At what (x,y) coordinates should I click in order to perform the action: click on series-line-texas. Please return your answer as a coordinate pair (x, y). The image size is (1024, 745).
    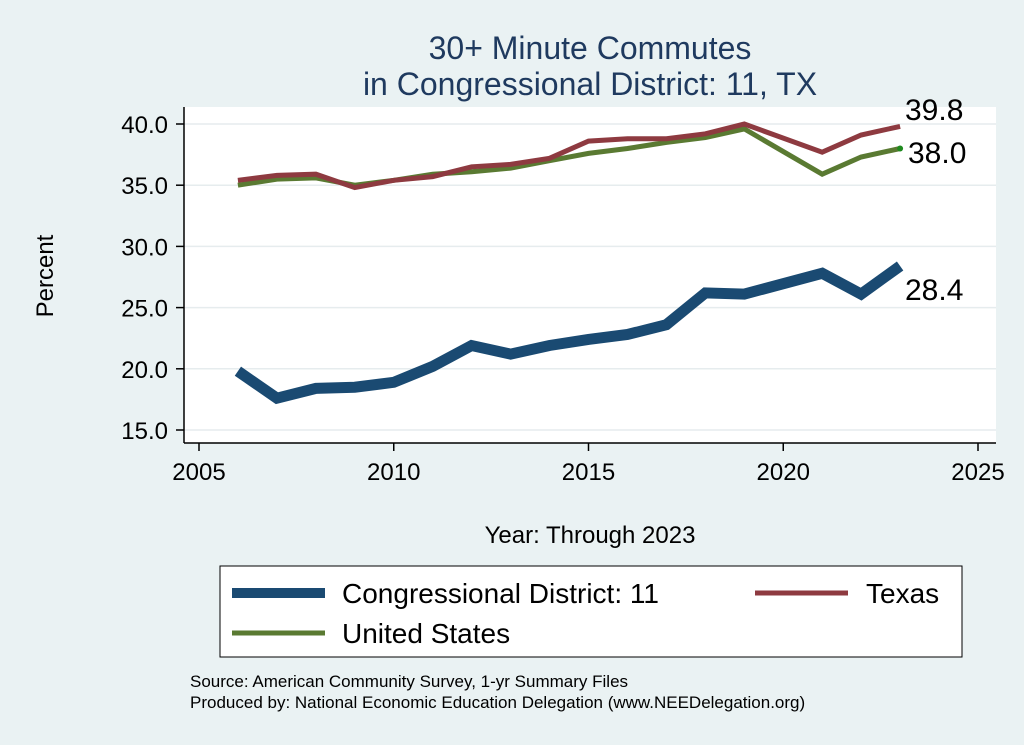
    Looking at the image, I should click on (569, 156).